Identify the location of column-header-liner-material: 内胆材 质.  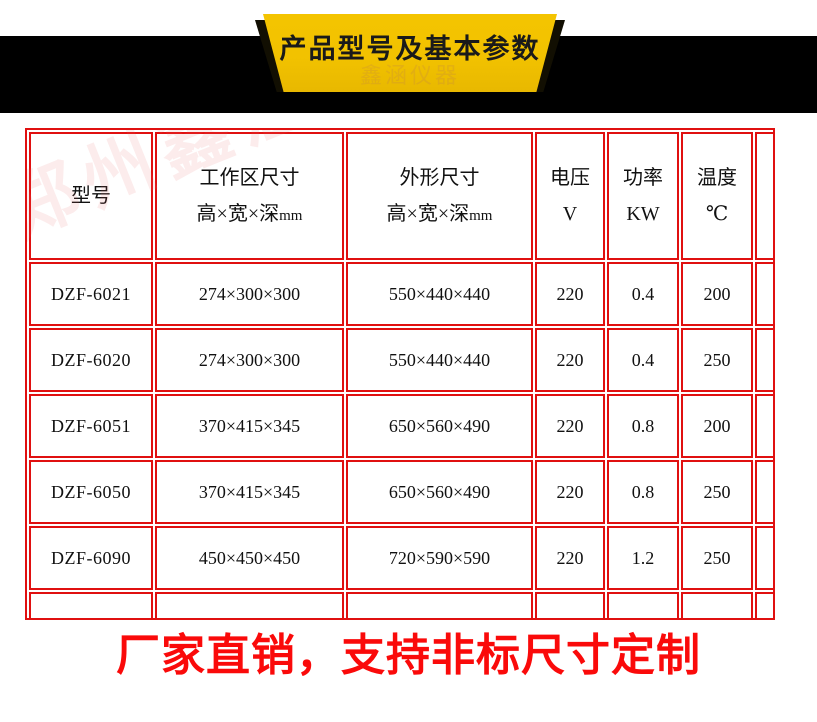
(764, 196).